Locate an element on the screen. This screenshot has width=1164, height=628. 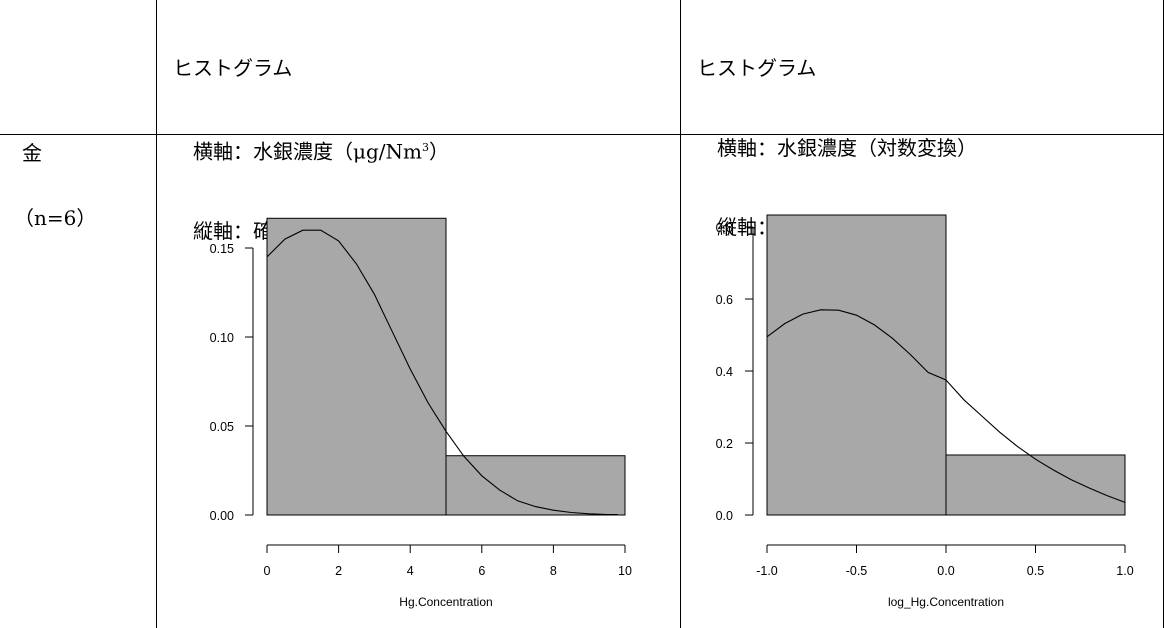
y-tick-label: 0.15 is located at coordinates (222, 249).